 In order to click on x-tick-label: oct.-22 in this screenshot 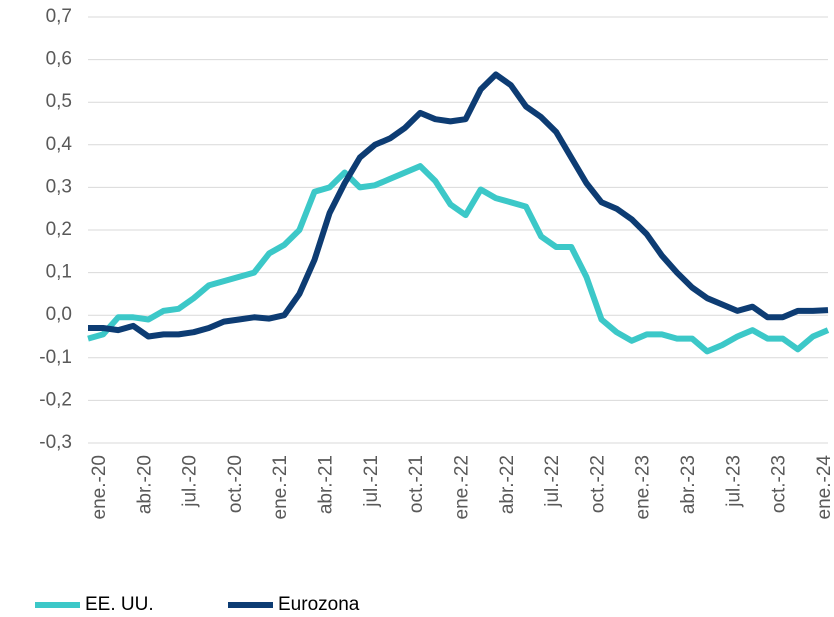, I will do `click(597, 484)`.